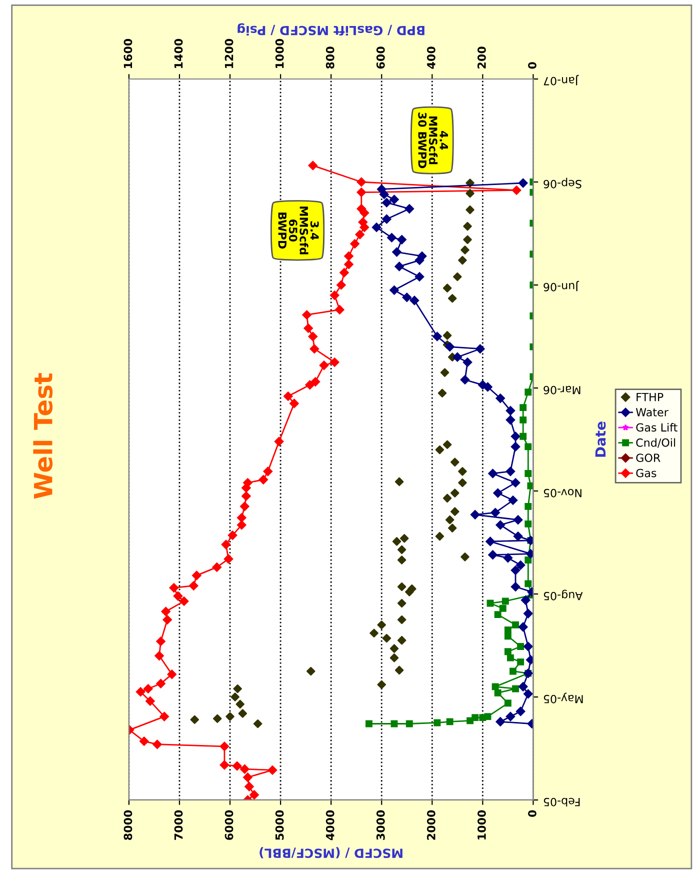 The image size is (697, 872). I want to click on text: Well Test, so click(43, 436).